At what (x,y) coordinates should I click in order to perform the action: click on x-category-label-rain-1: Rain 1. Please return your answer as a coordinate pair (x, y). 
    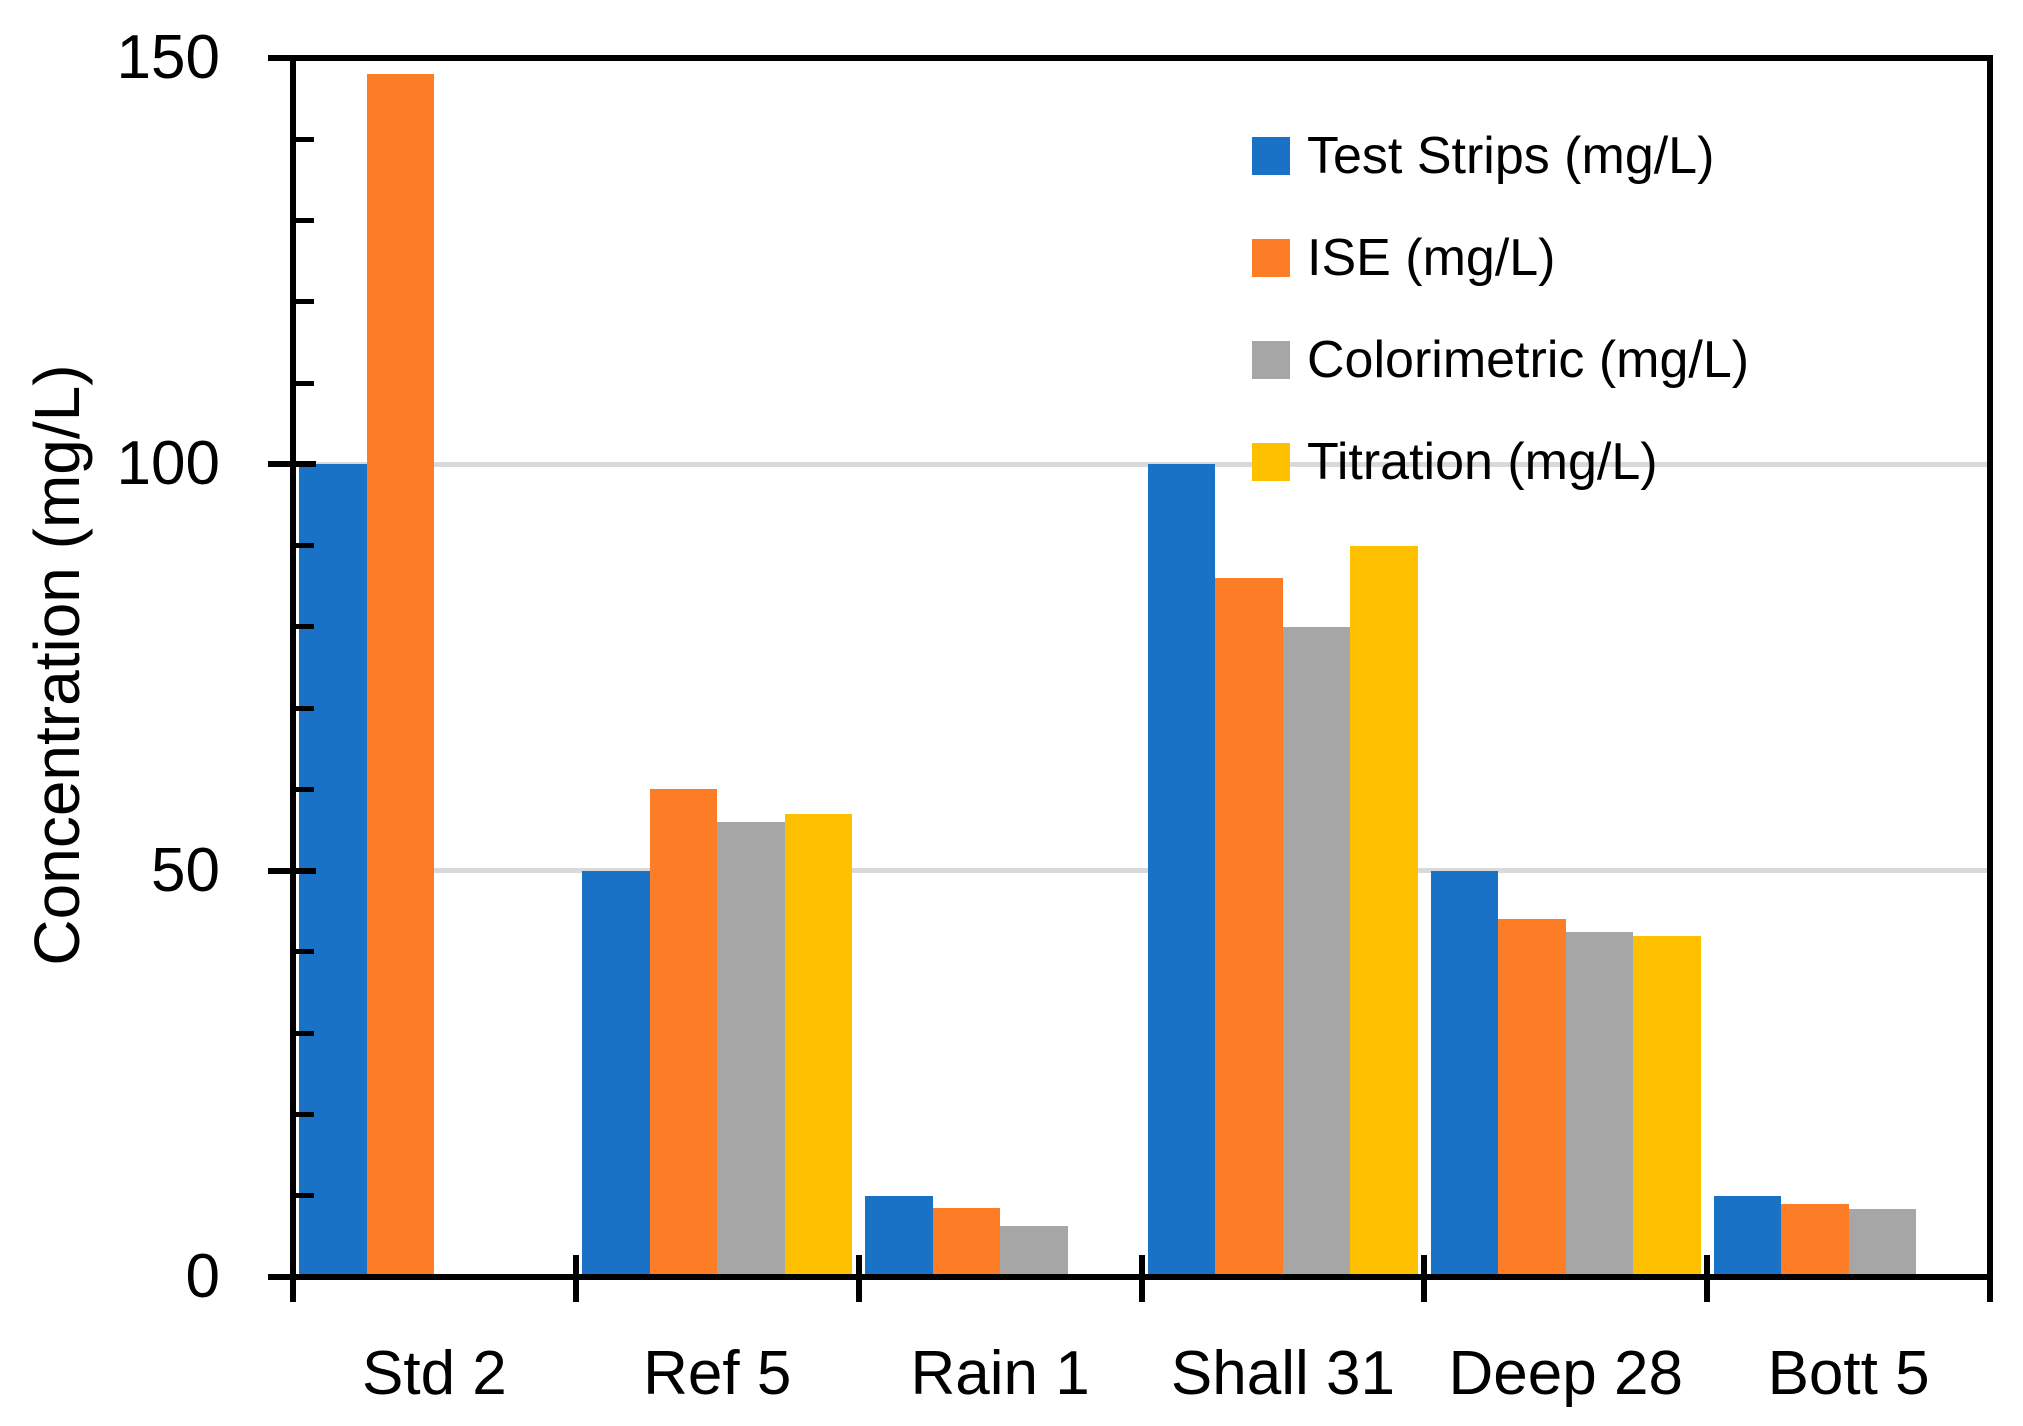
    Looking at the image, I should click on (1000, 1373).